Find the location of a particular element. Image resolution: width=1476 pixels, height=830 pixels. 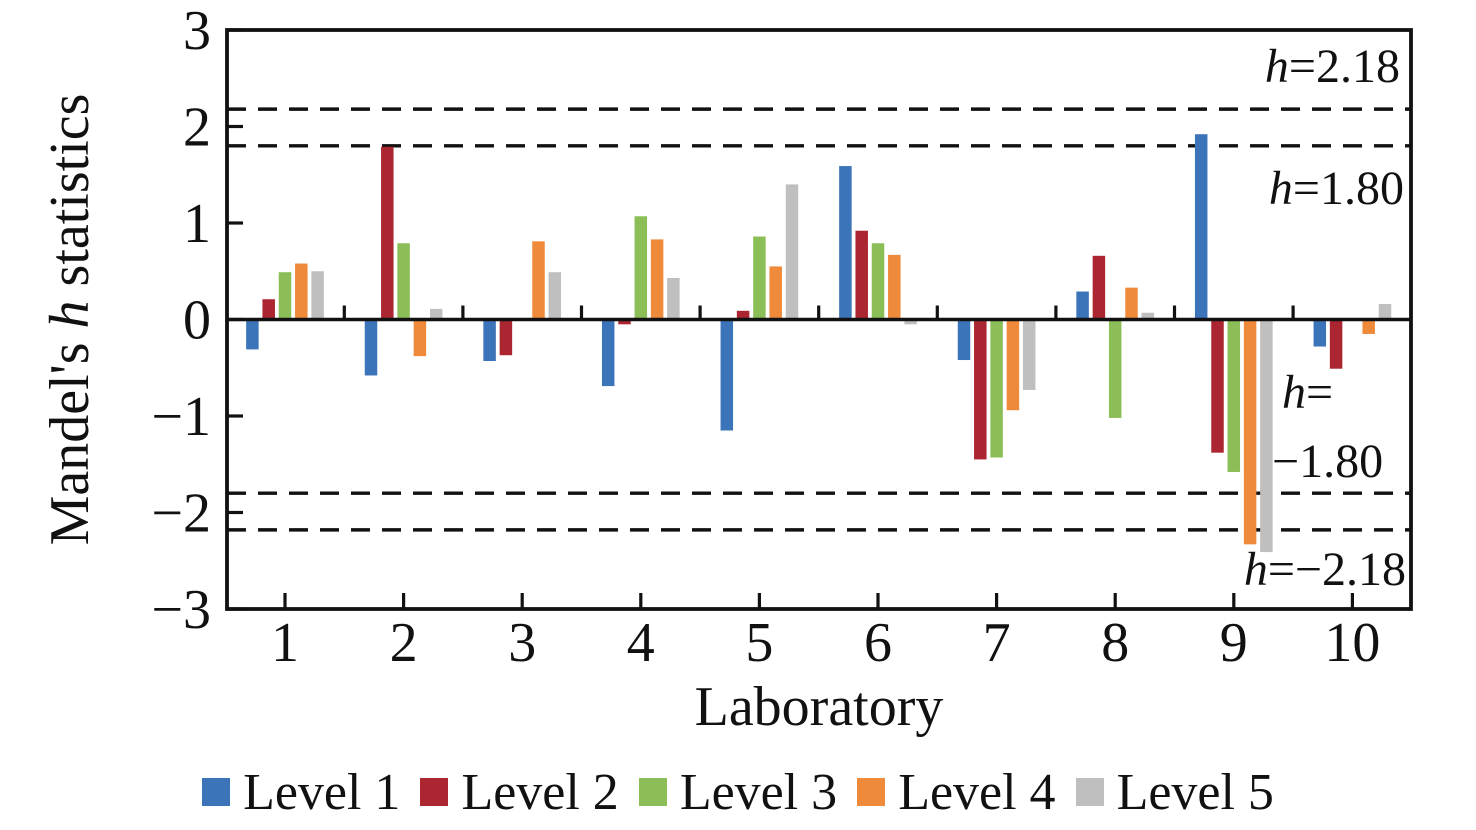

chart-legend: Level 1 Level 2 Level 3 Level 4 Level 5 is located at coordinates (738, 792).